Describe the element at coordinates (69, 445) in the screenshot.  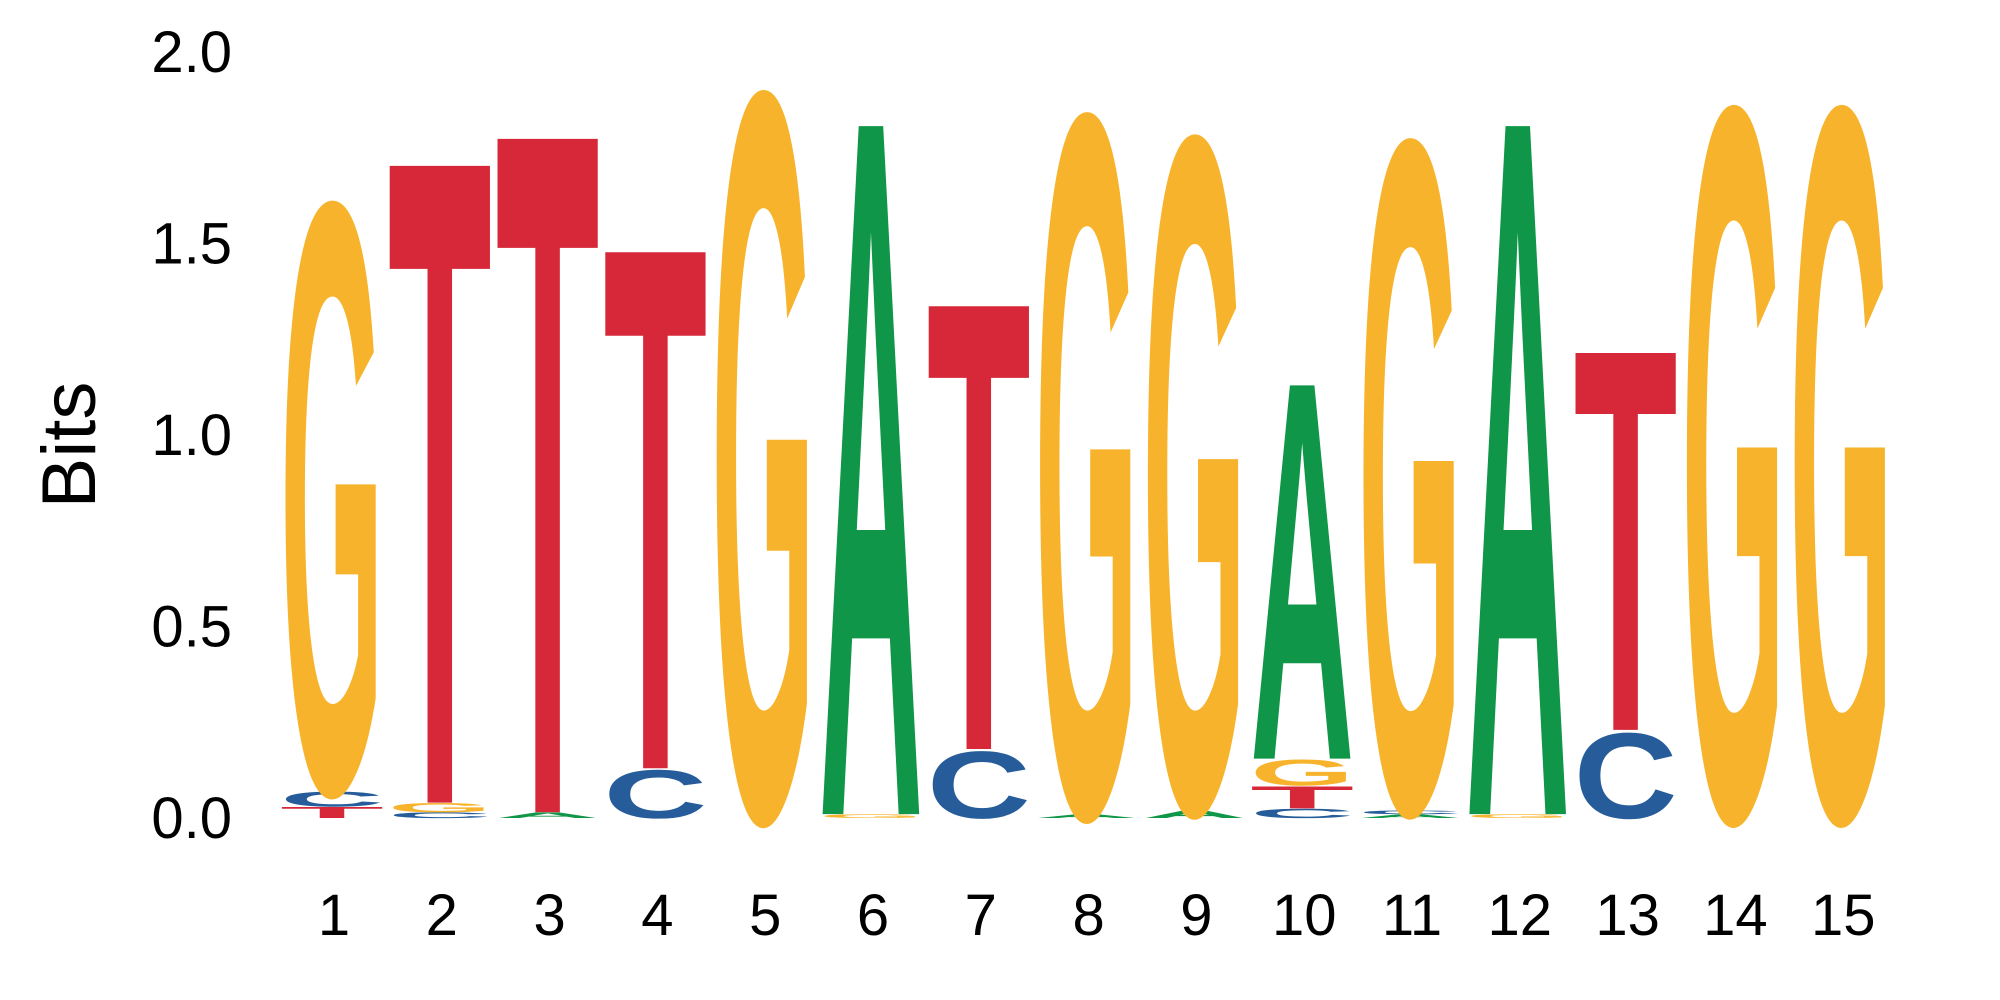
I see `y-axis-title: Bits` at that location.